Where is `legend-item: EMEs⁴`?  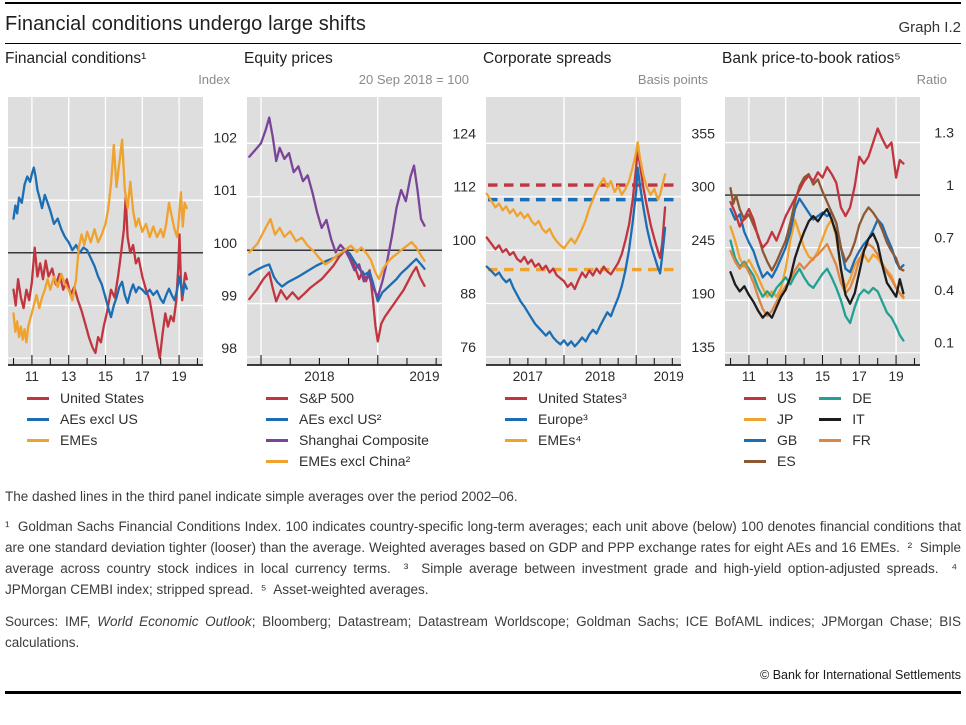 legend-item: EMEs⁴ is located at coordinates (555, 440).